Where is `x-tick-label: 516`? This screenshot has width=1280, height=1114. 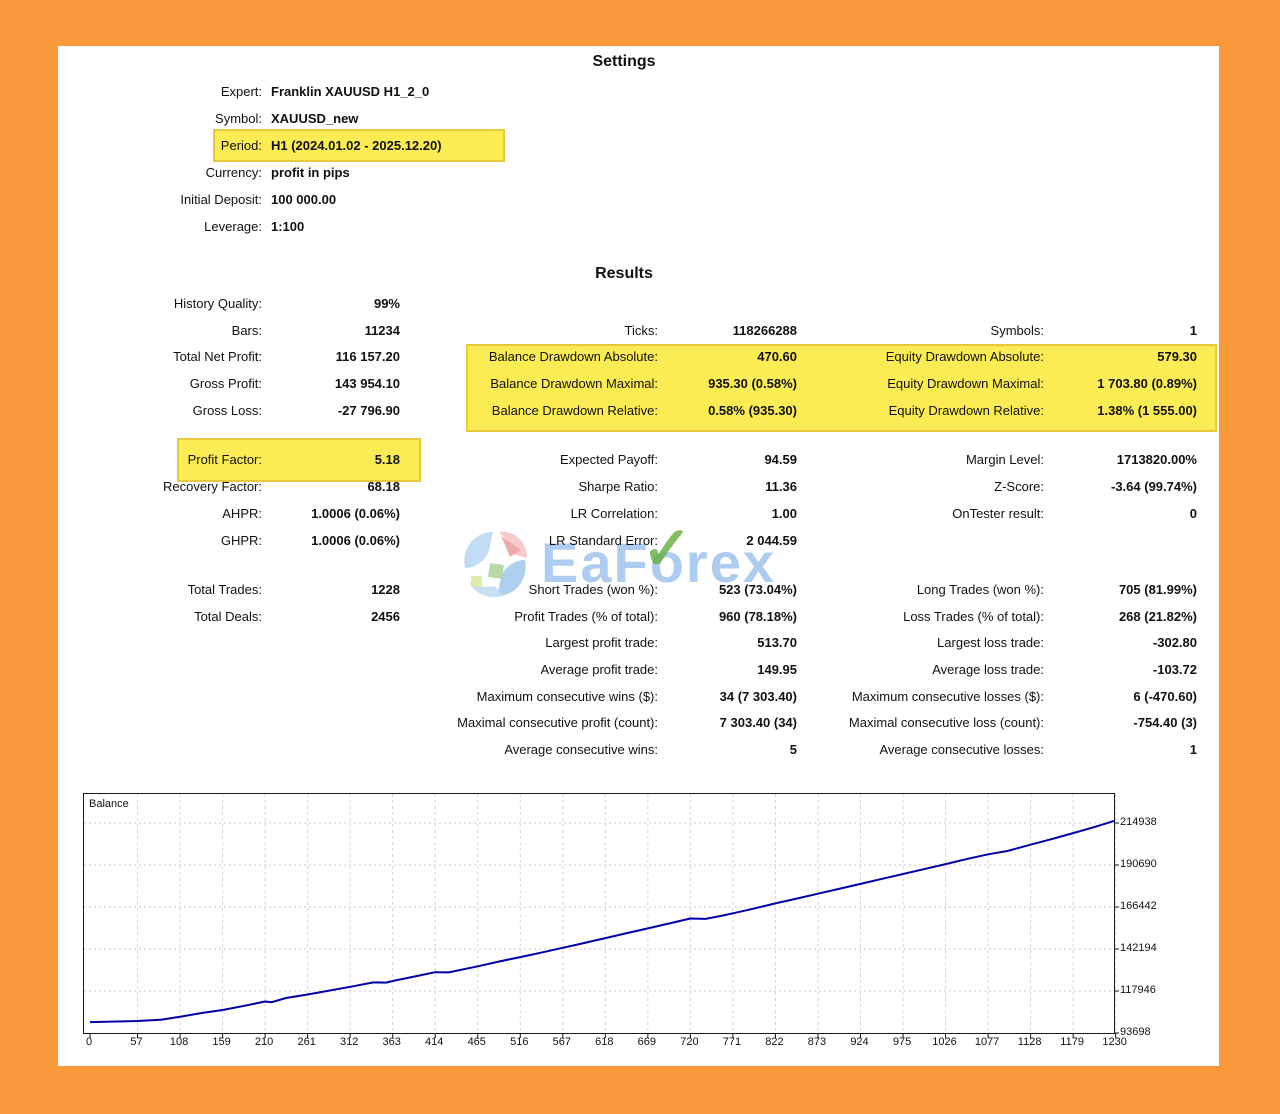
x-tick-label: 516 is located at coordinates (519, 1042).